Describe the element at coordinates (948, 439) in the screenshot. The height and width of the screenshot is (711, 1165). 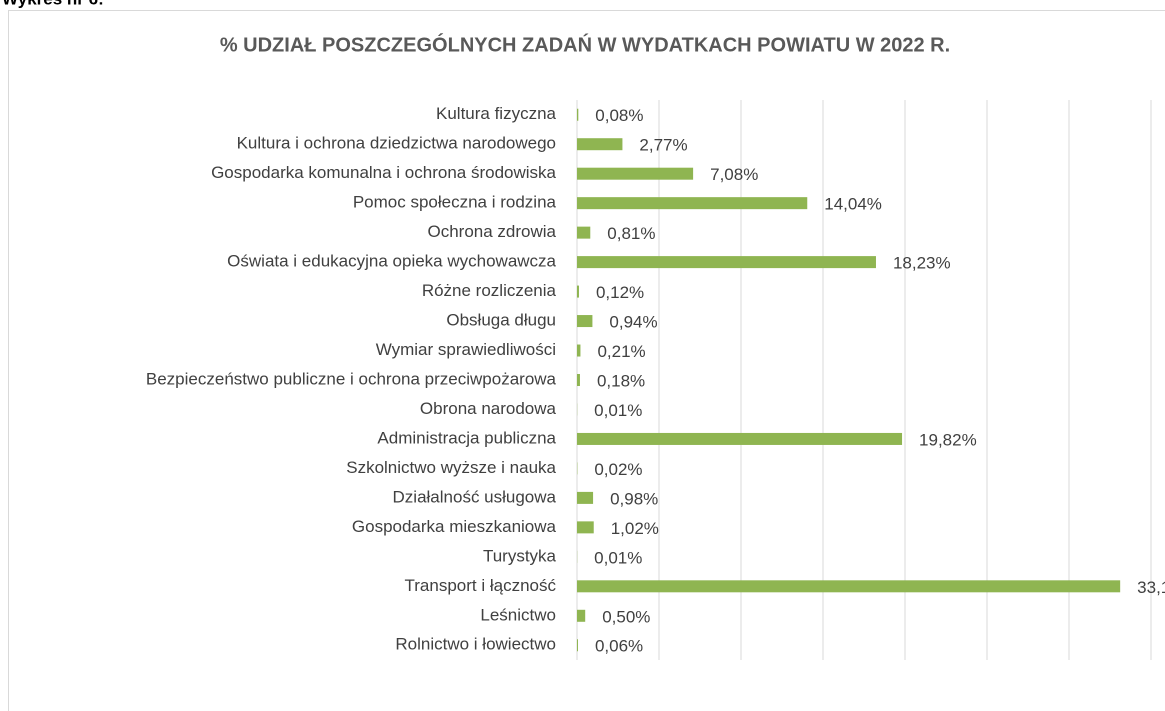
I see `value-label: 19,82%` at that location.